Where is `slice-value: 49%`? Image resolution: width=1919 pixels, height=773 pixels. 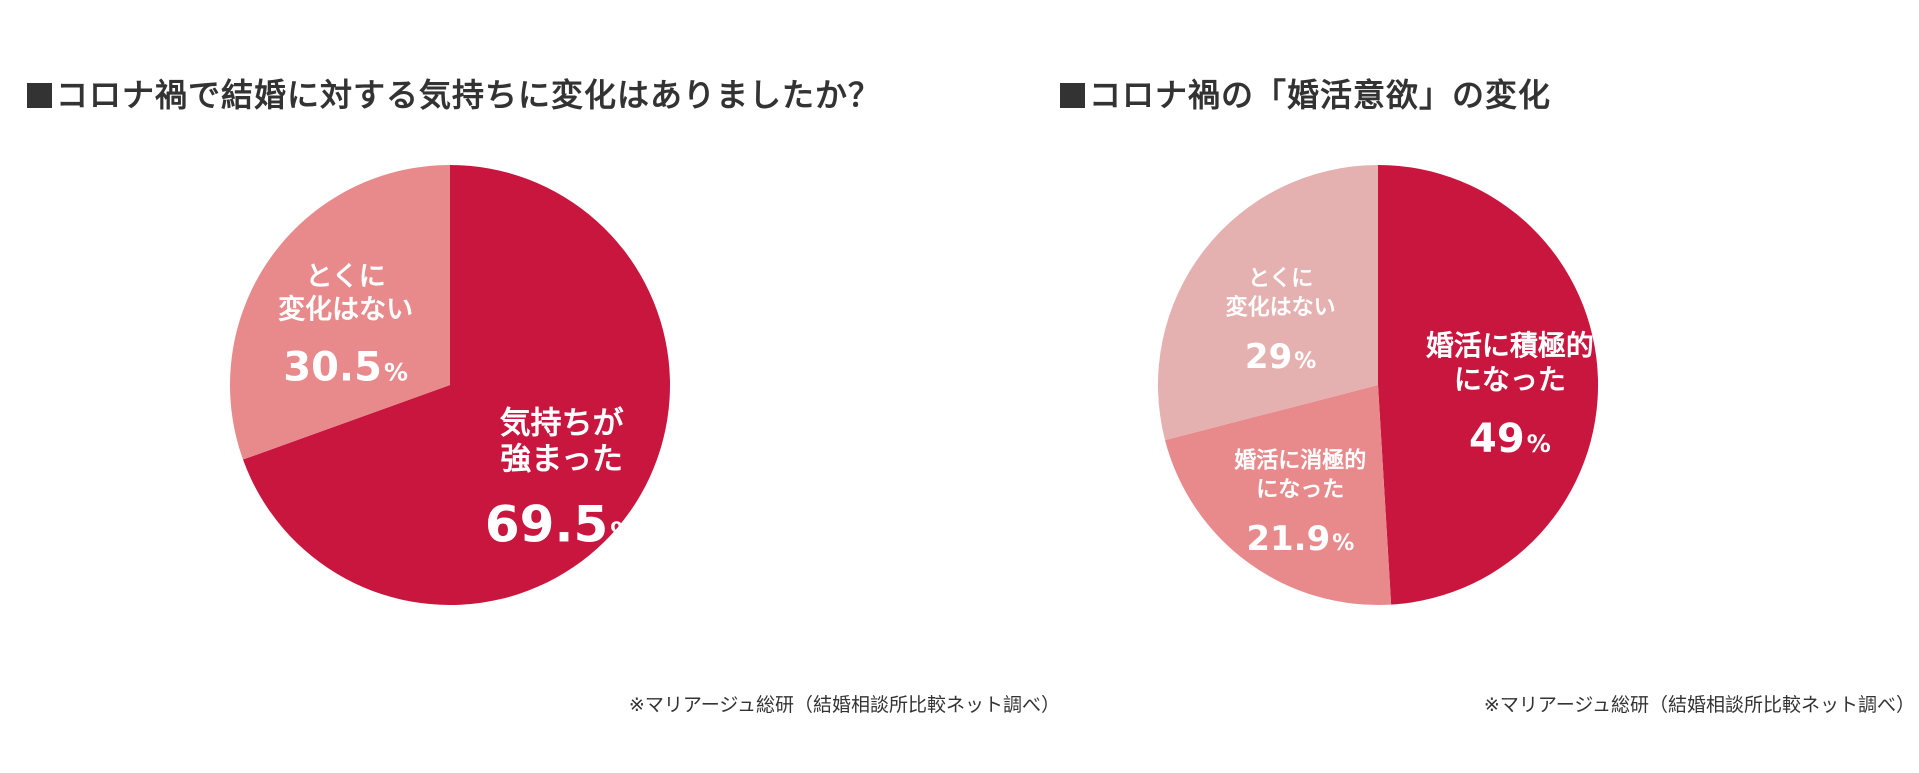
slice-value: 49% is located at coordinates (1510, 439).